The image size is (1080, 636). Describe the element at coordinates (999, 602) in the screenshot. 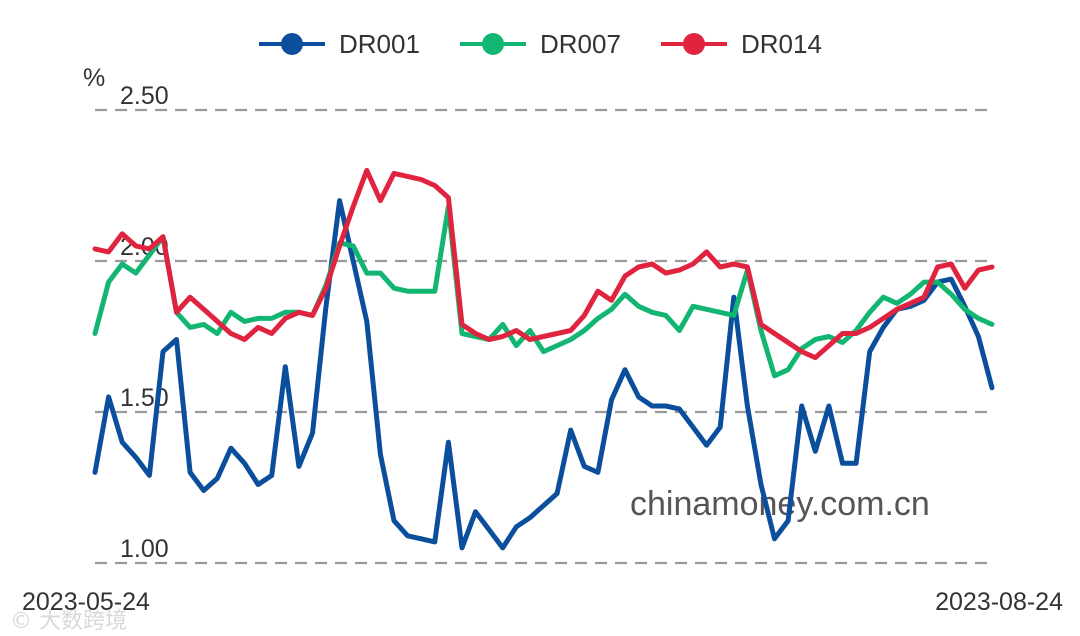

I see `x-end-label: 2023-08-24` at that location.